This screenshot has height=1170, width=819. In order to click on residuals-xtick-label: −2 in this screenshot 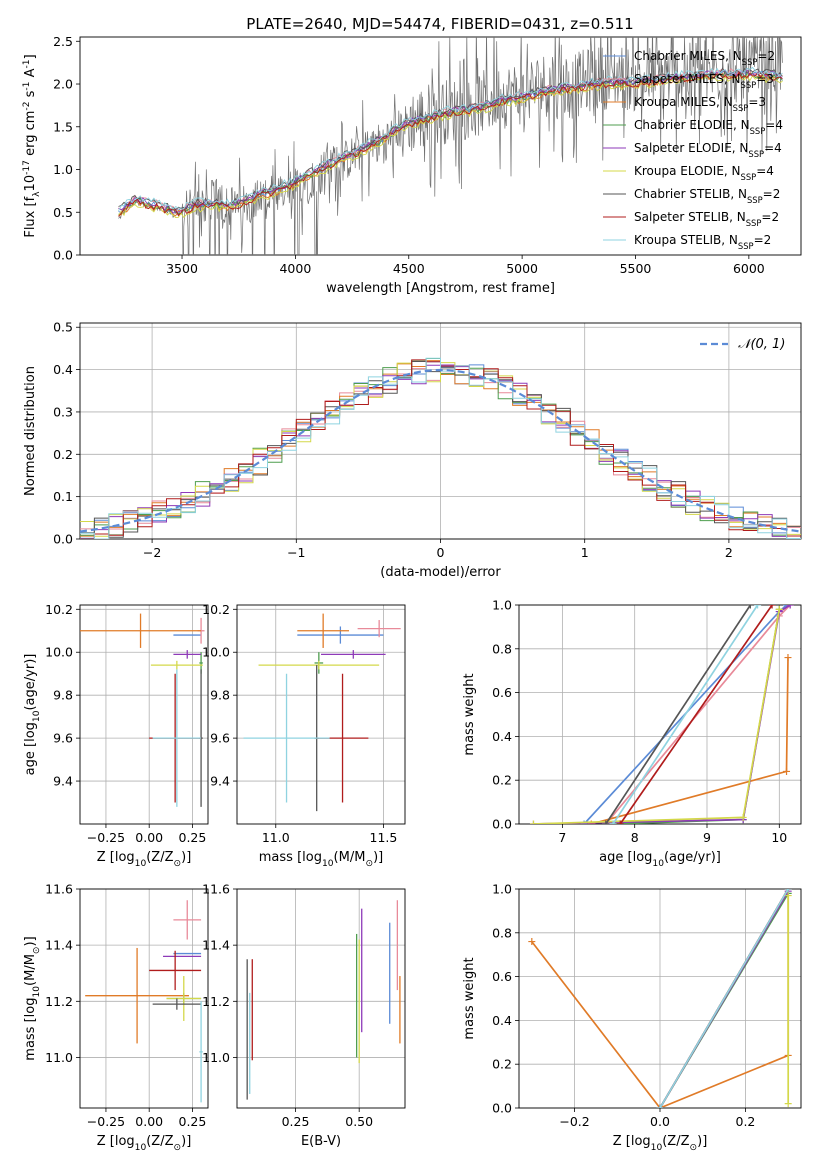, I will do `click(152, 552)`.